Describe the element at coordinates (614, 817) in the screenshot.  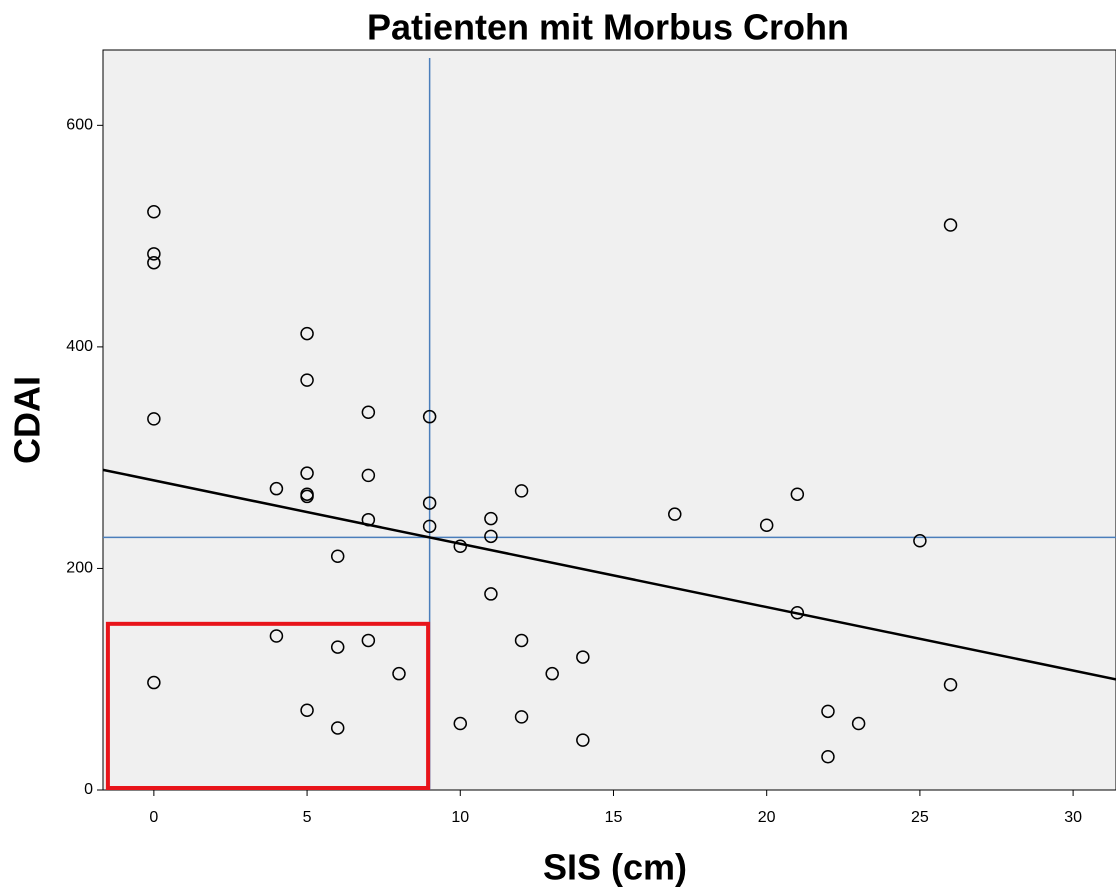
I see `x-tick-label: 15` at that location.